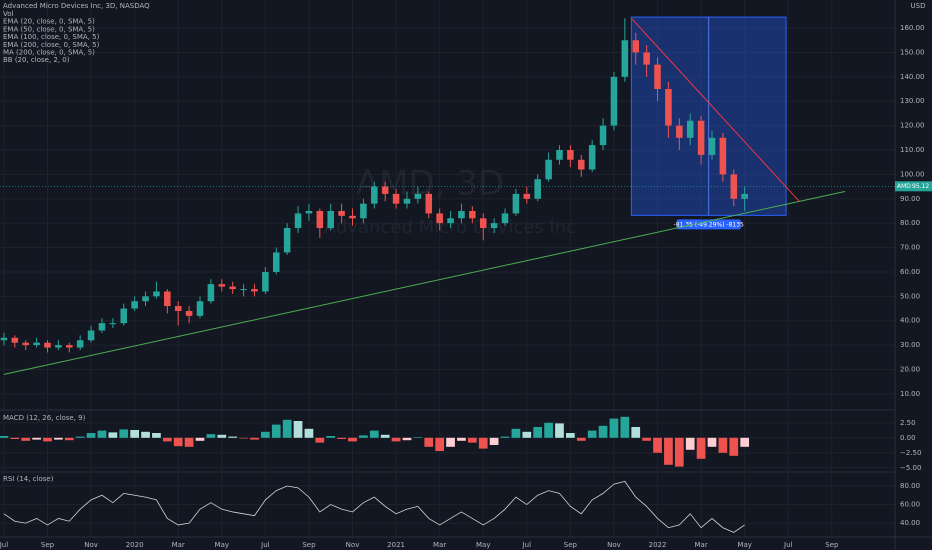 This screenshot has width=932, height=550. Describe the element at coordinates (450, 227) in the screenshot. I see `watermark: Advanced Micro Devices Inc` at that location.